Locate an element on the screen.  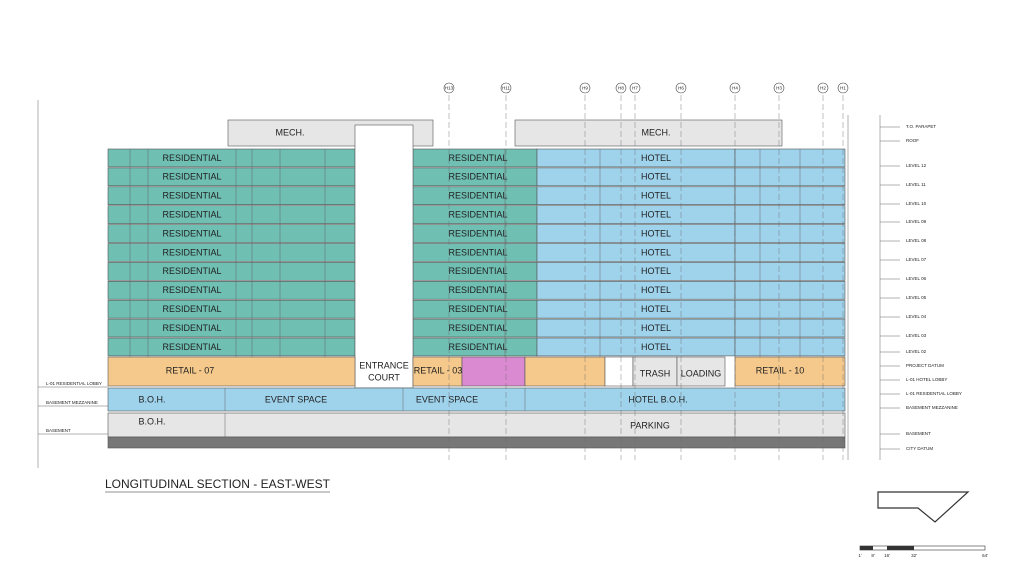
grid-label: H8 is located at coordinates (621, 88).